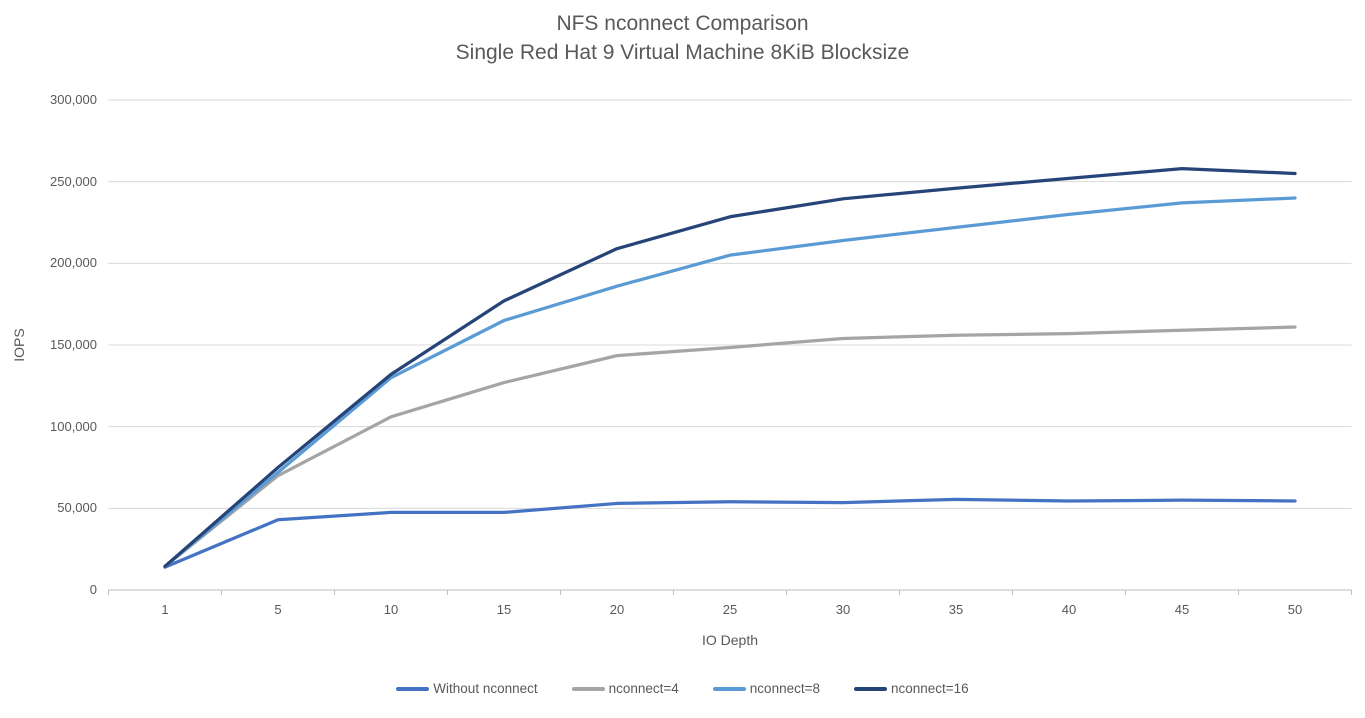  I want to click on x-tick-label: 15, so click(504, 609).